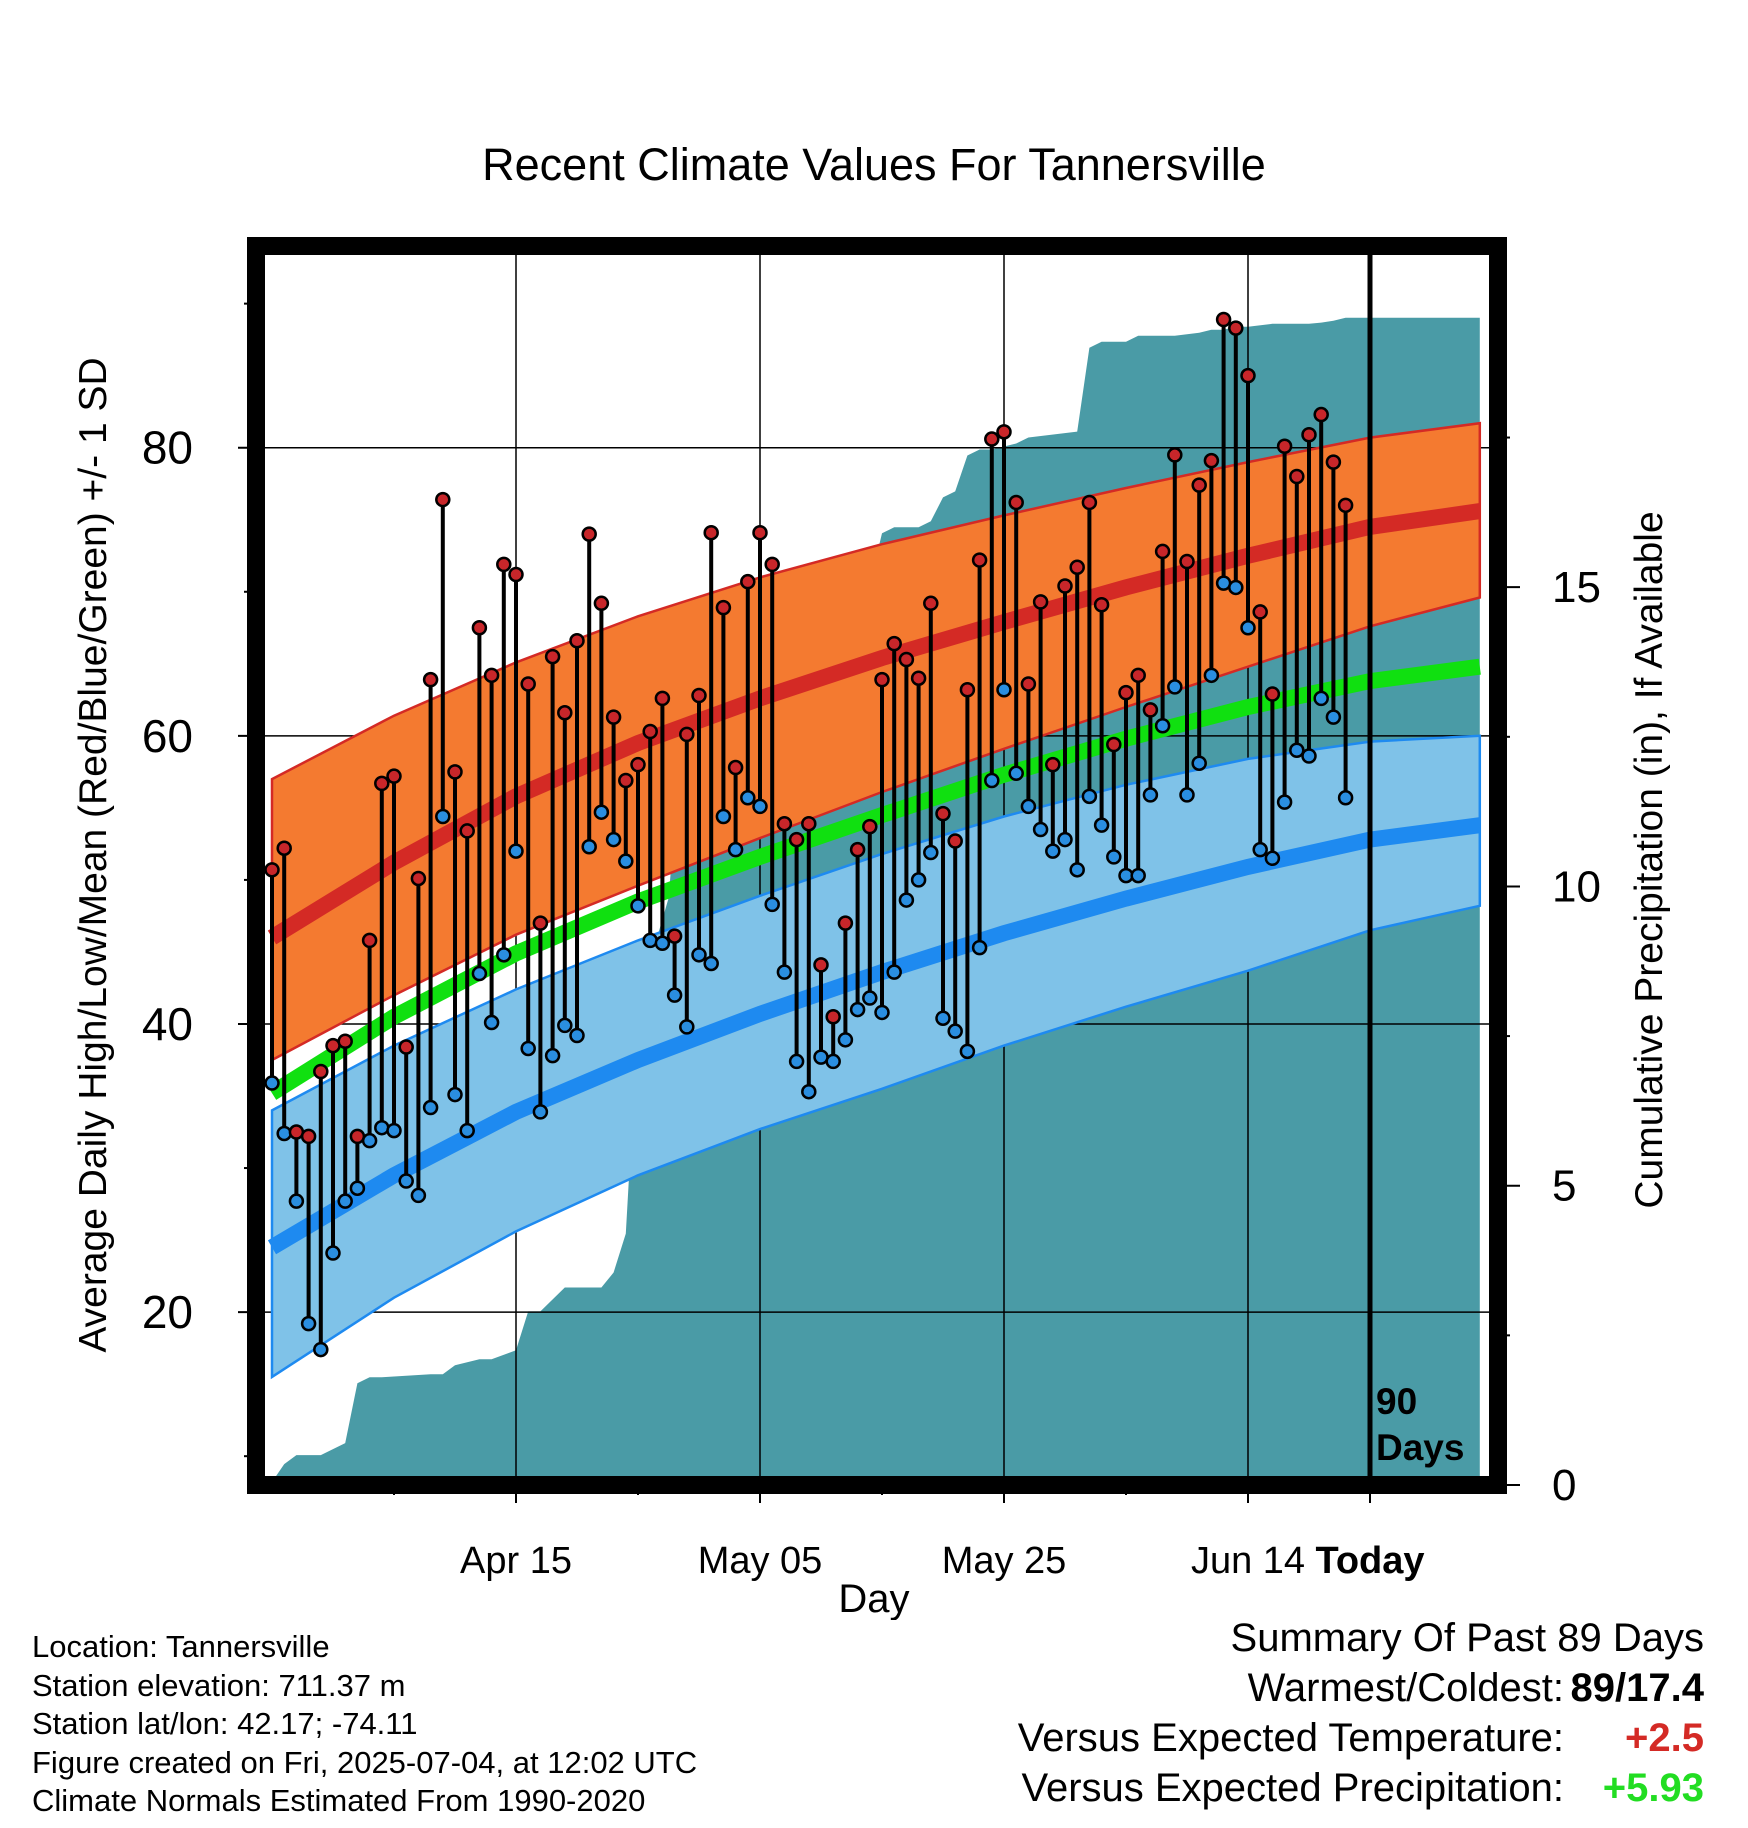 The image size is (1748, 1828). Describe the element at coordinates (1637, 1688) in the screenshot. I see `warmest-value: 89/17.4` at that location.